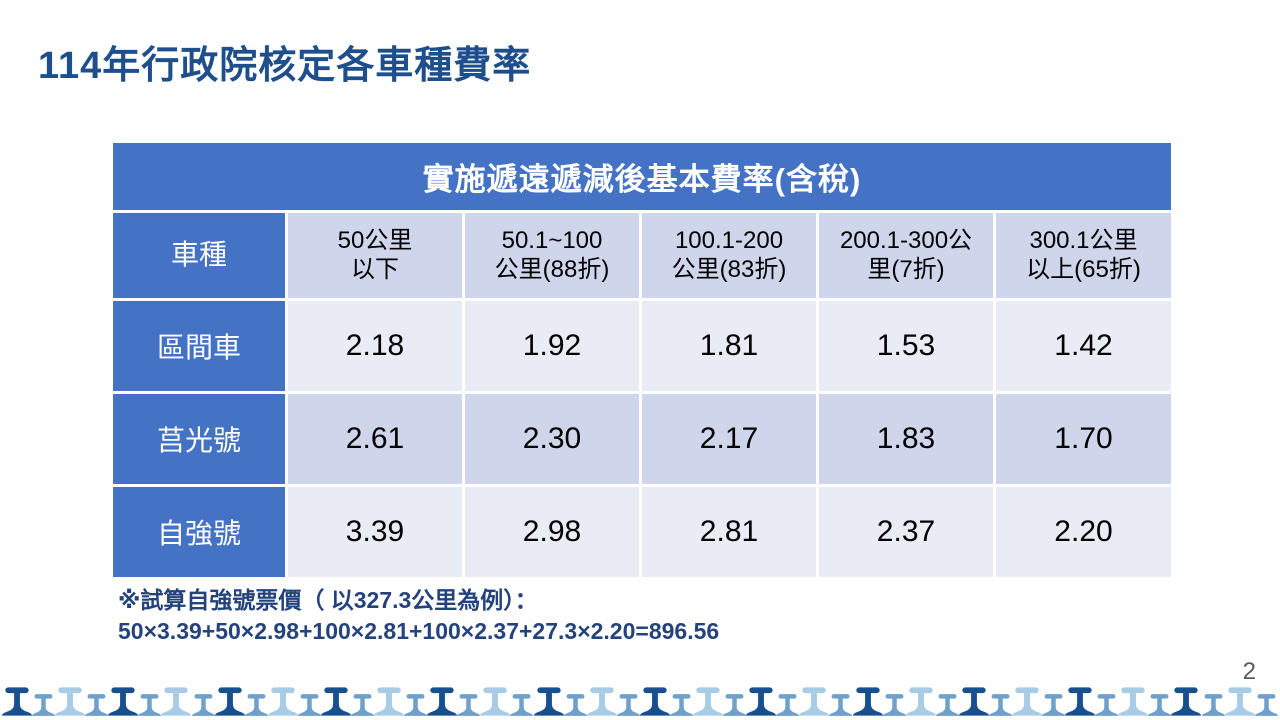 The height and width of the screenshot is (720, 1280). What do you see at coordinates (328, 600) in the screenshot?
I see `footnote-line-1: ※試算自強號票價（ 以327.3公里為例）：` at bounding box center [328, 600].